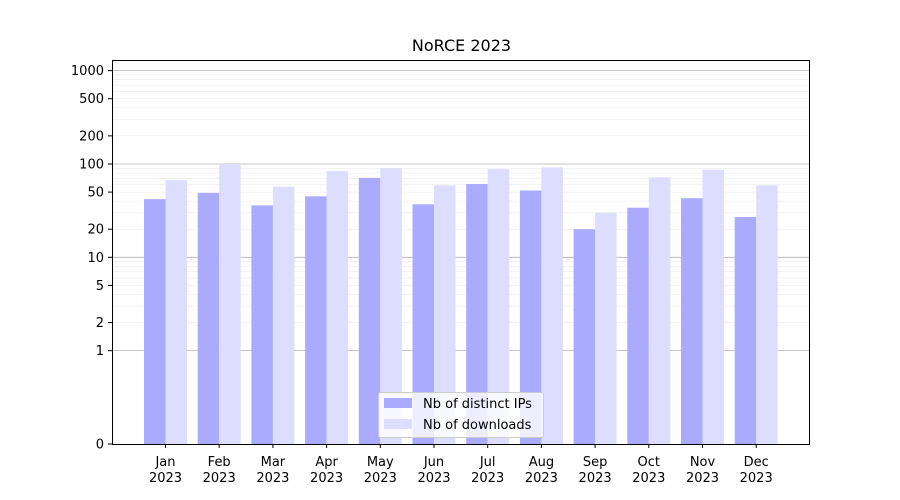  Describe the element at coordinates (595, 470) in the screenshot. I see `x-tick-label: Sep 2023` at that location.